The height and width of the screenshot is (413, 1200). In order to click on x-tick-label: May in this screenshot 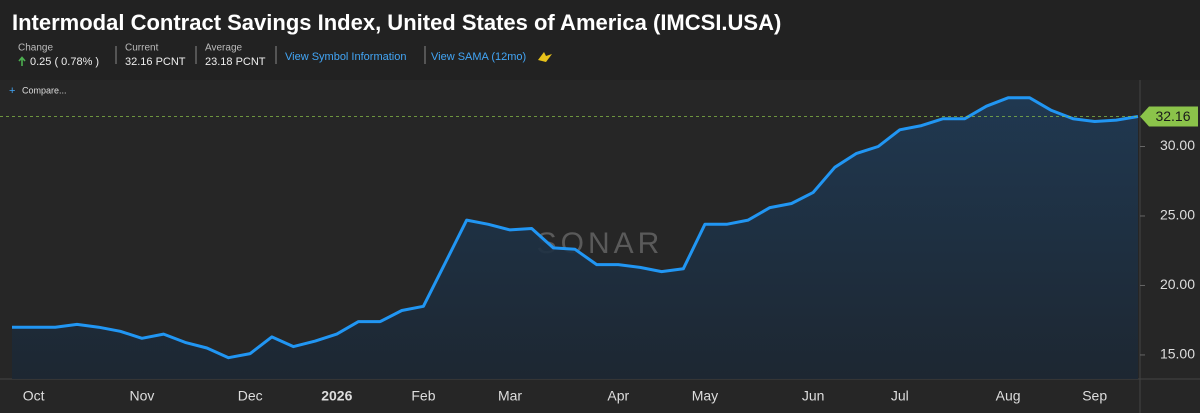, I will do `click(705, 396)`.